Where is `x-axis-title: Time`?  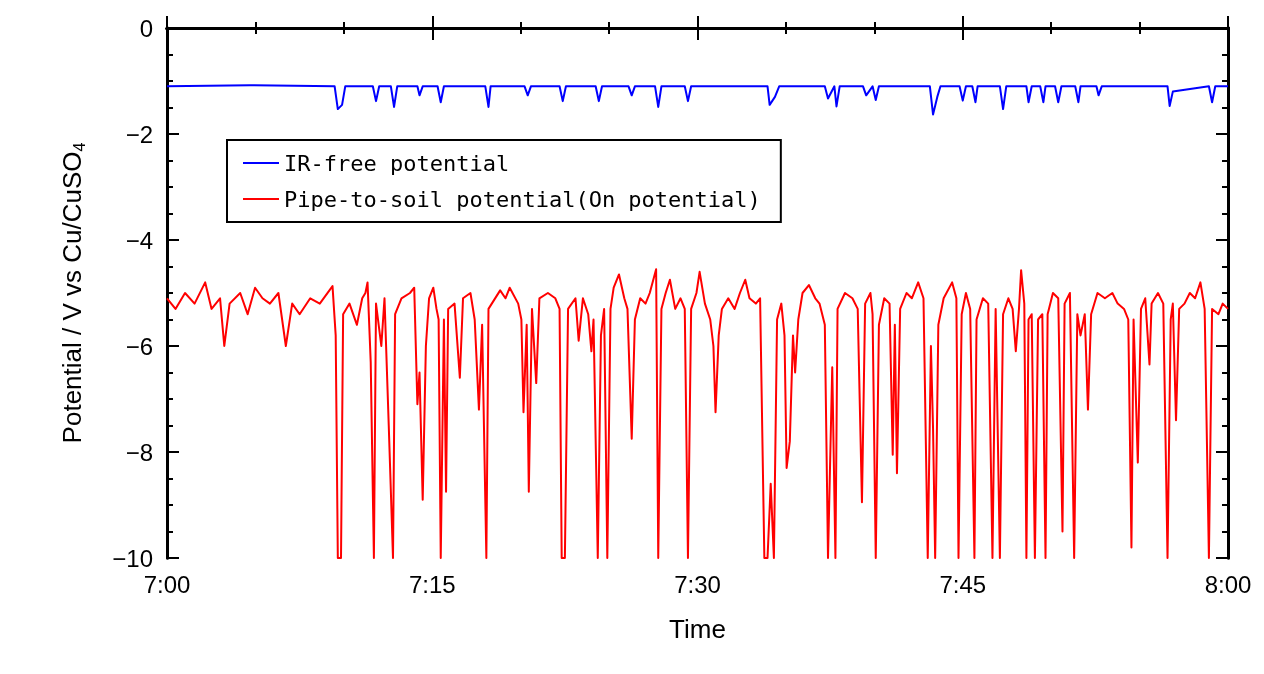 x-axis-title: Time is located at coordinates (697, 629).